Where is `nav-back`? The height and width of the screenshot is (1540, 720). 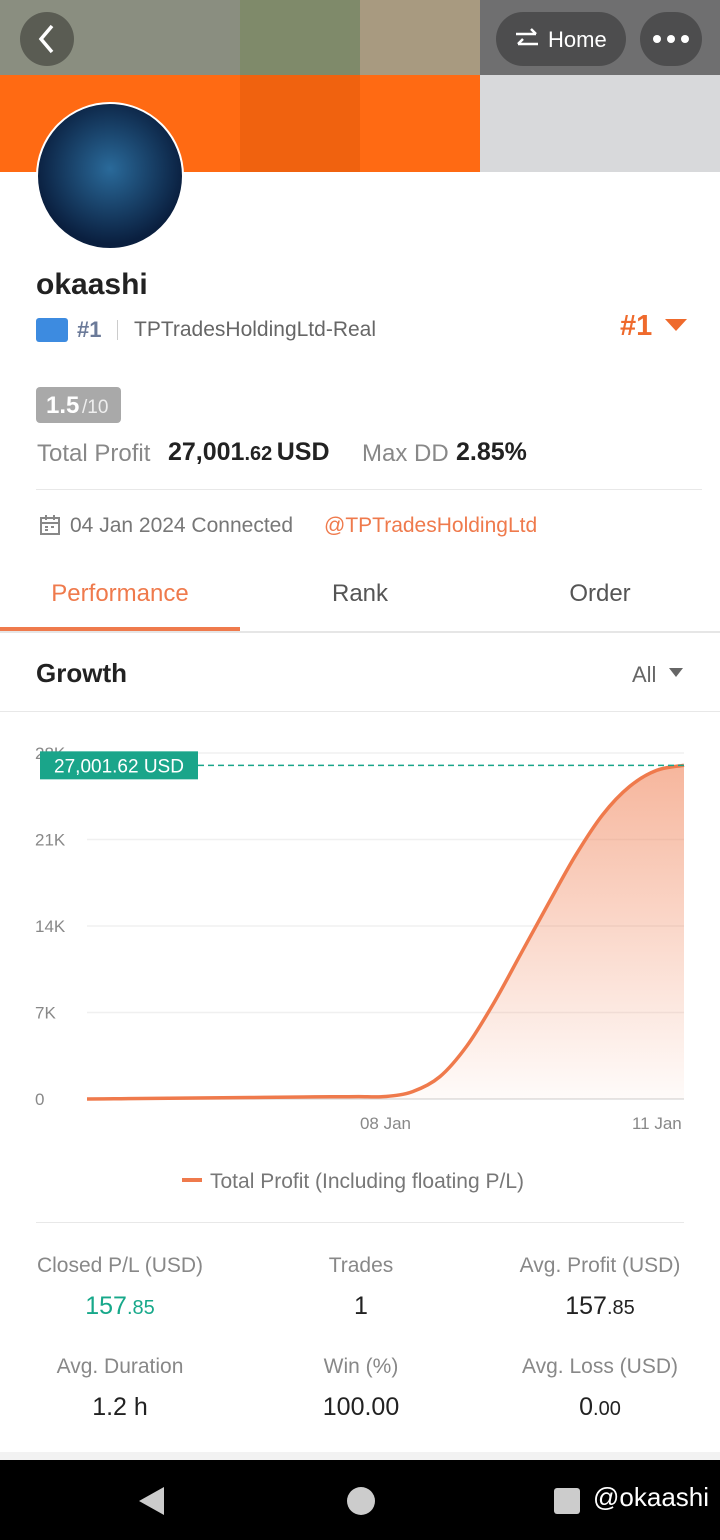
nav-back is located at coordinates (151, 1501).